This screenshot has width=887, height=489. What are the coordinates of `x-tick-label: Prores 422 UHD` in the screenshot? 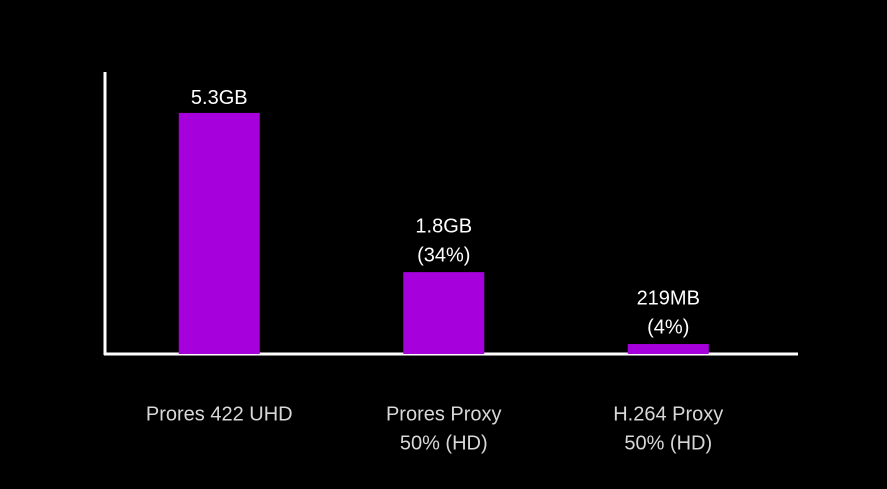 It's located at (219, 414).